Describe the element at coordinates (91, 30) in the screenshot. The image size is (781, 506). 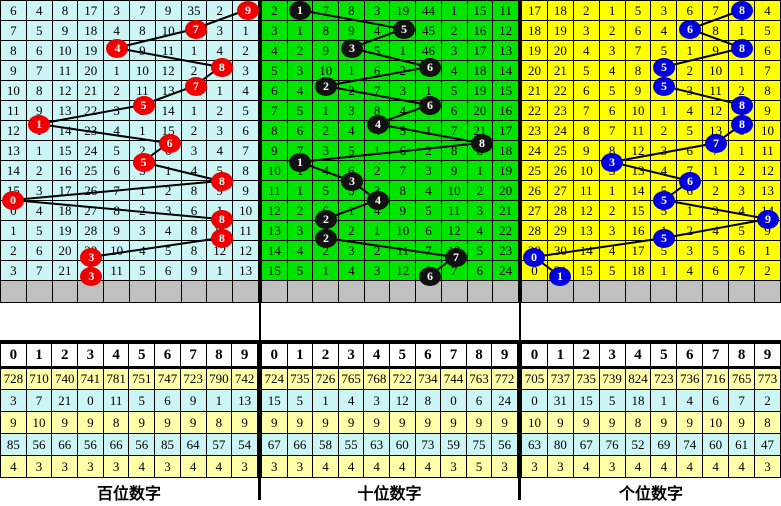
I see `grid-cell: 18` at that location.